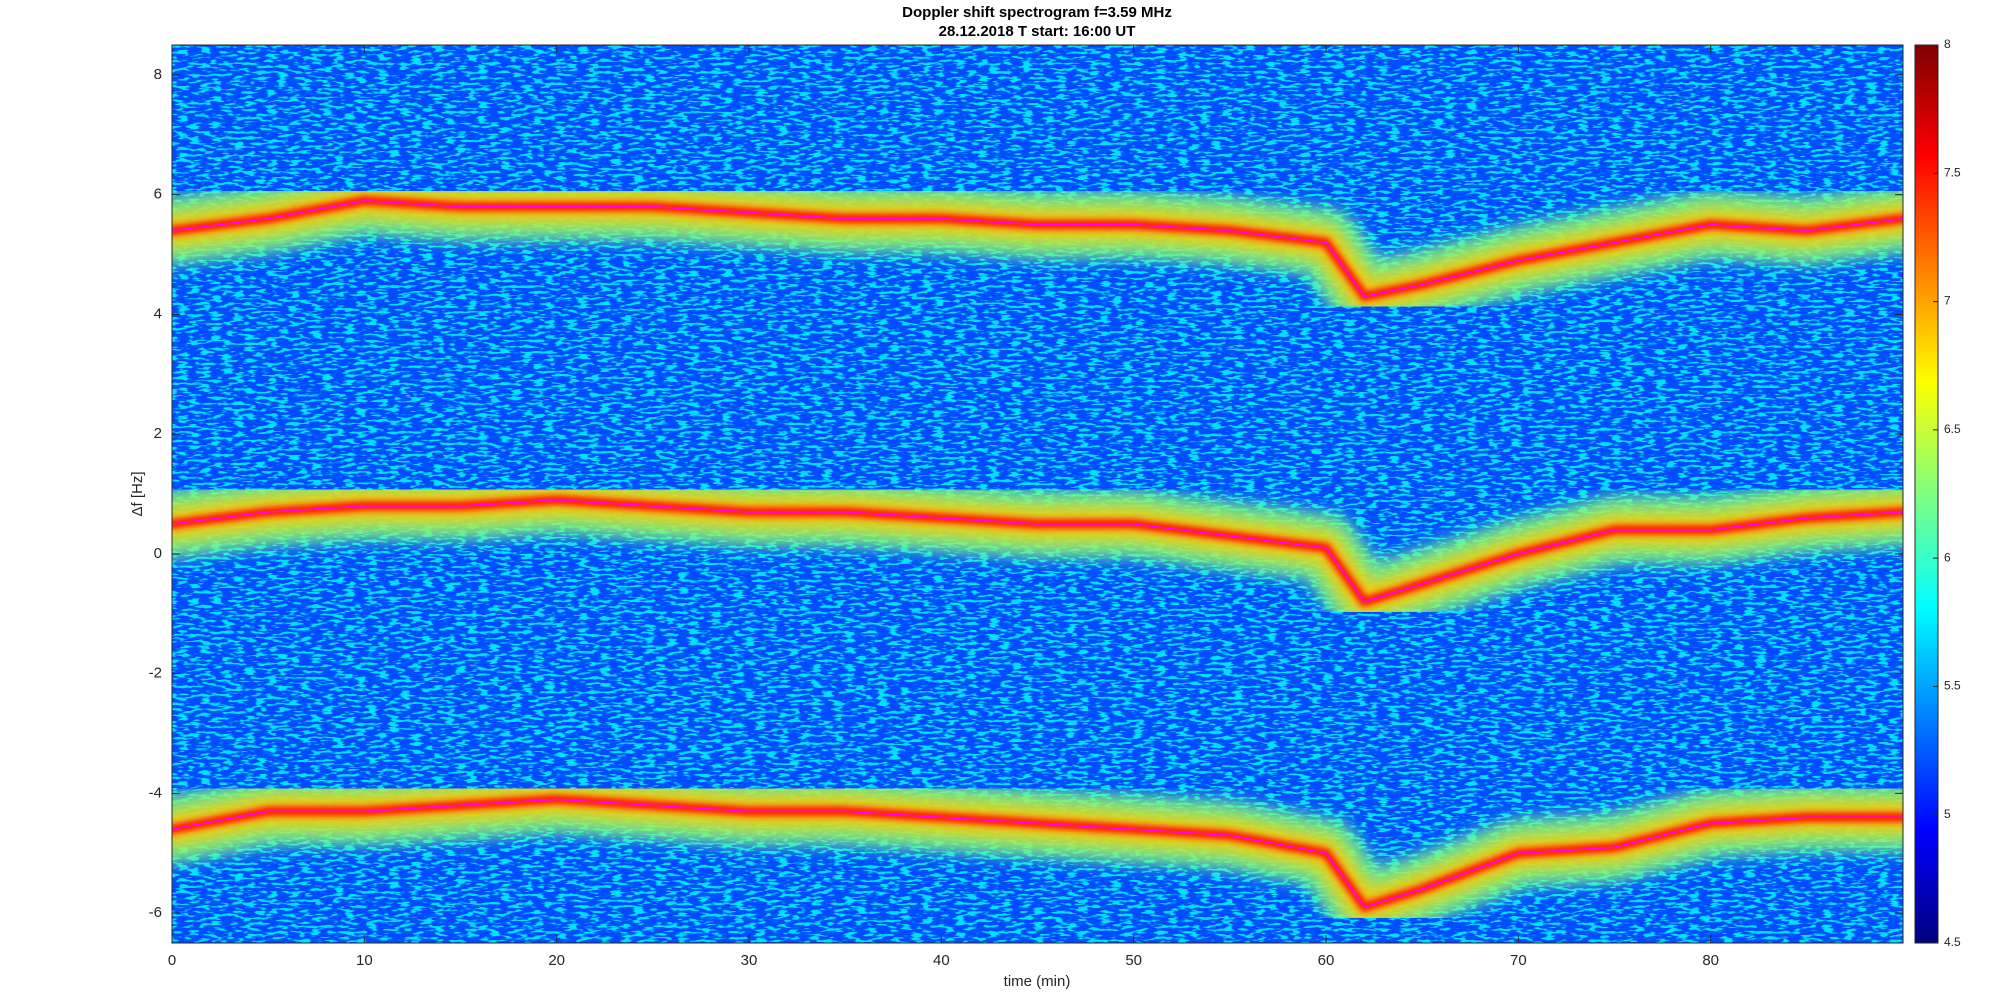 The height and width of the screenshot is (1003, 2000). Describe the element at coordinates (158, 194) in the screenshot. I see `y-tick-label: 6` at that location.